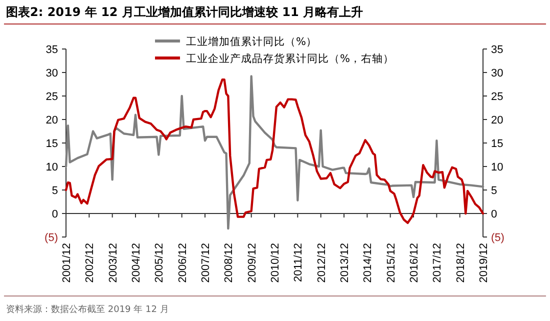 This screenshot has width=550, height=321. I want to click on y-tick-label: 35, so click(52, 50).